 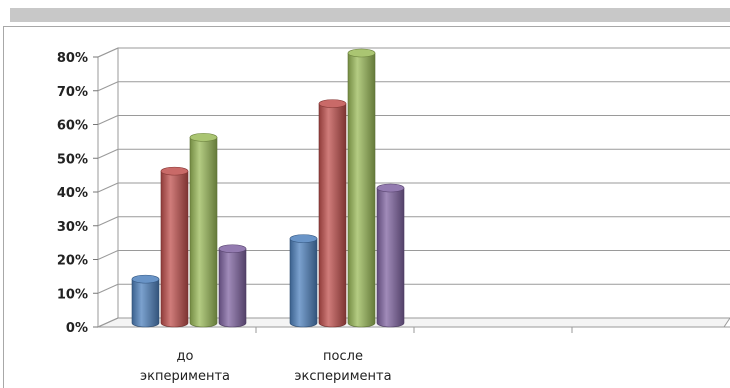 I want to click on y-tick-label: 20%, so click(x=72, y=261).